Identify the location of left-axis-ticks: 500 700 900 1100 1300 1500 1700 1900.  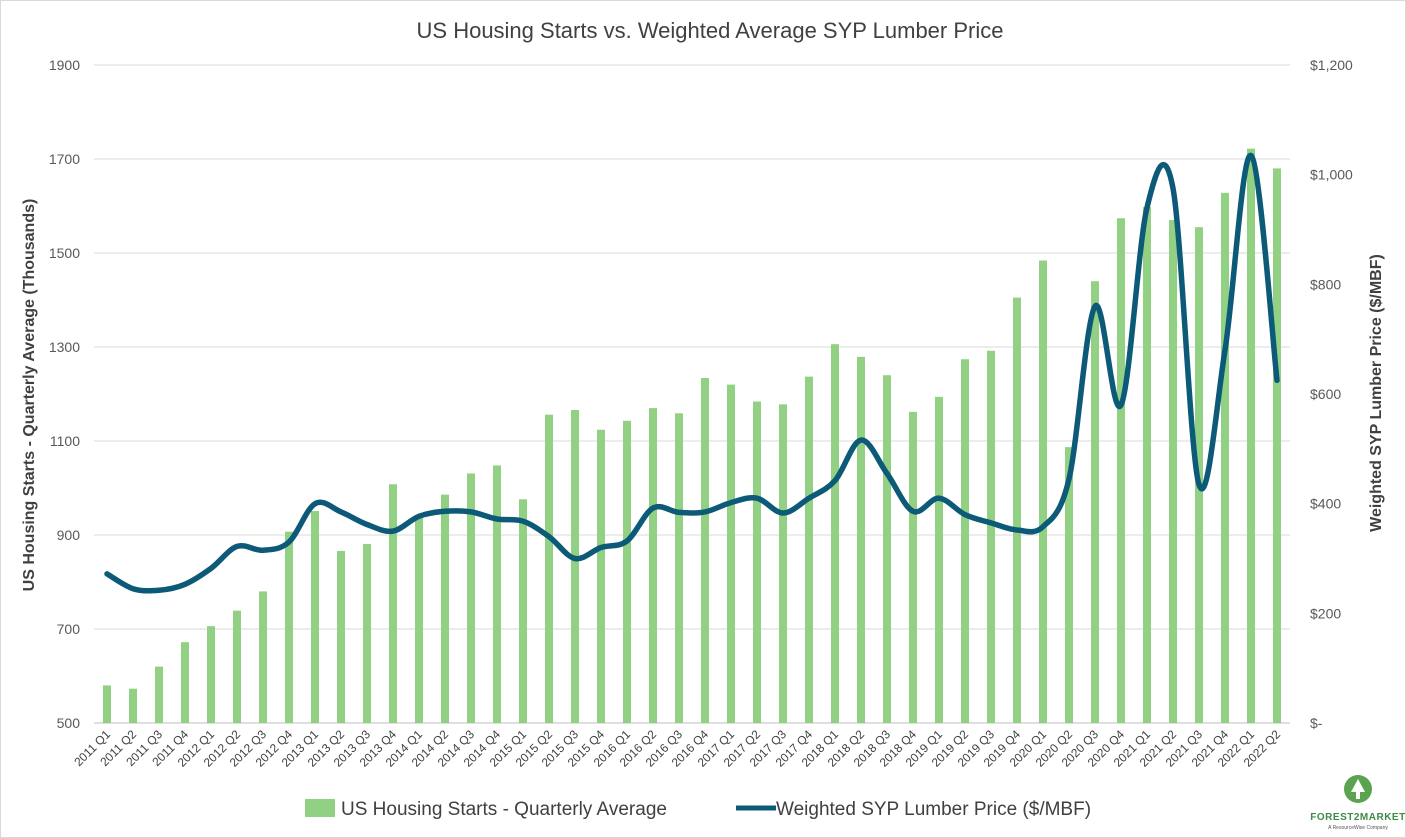
(64, 394).